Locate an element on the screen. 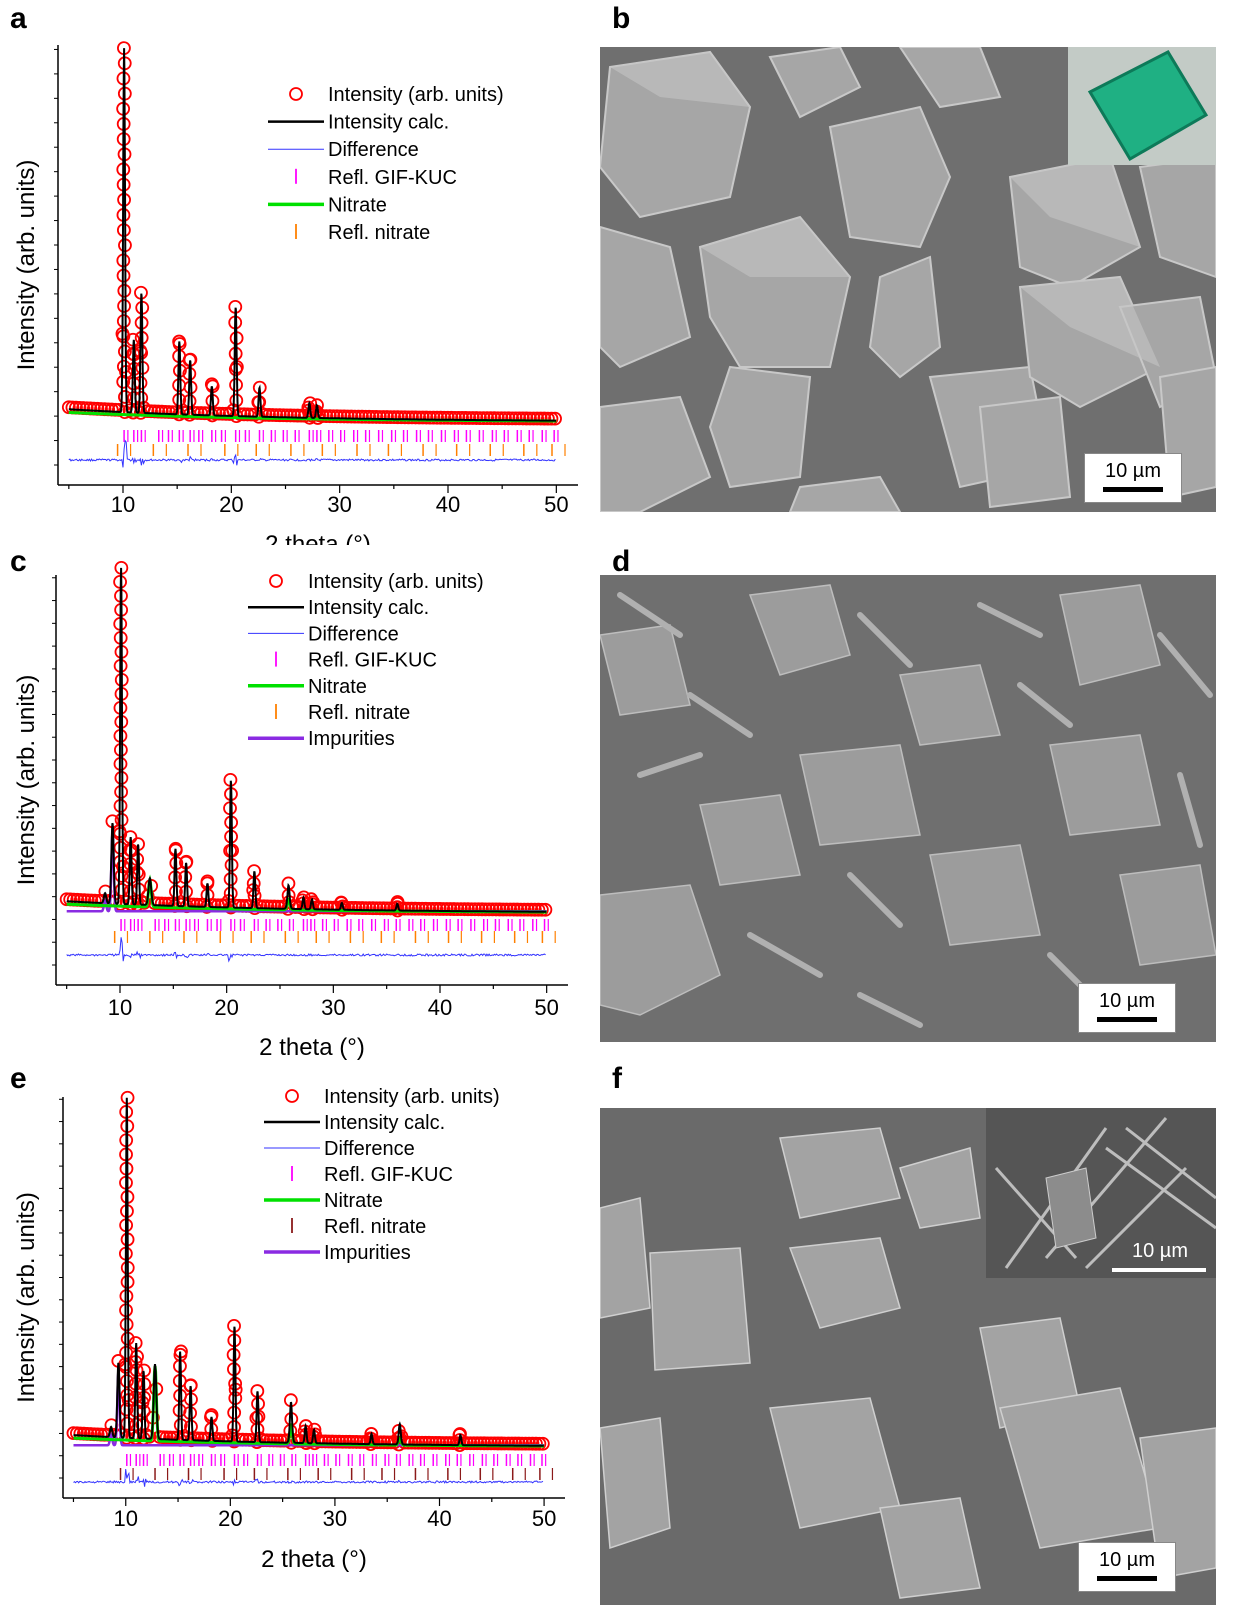  legend-label: Refl. GIF-KUC is located at coordinates (388, 1175).